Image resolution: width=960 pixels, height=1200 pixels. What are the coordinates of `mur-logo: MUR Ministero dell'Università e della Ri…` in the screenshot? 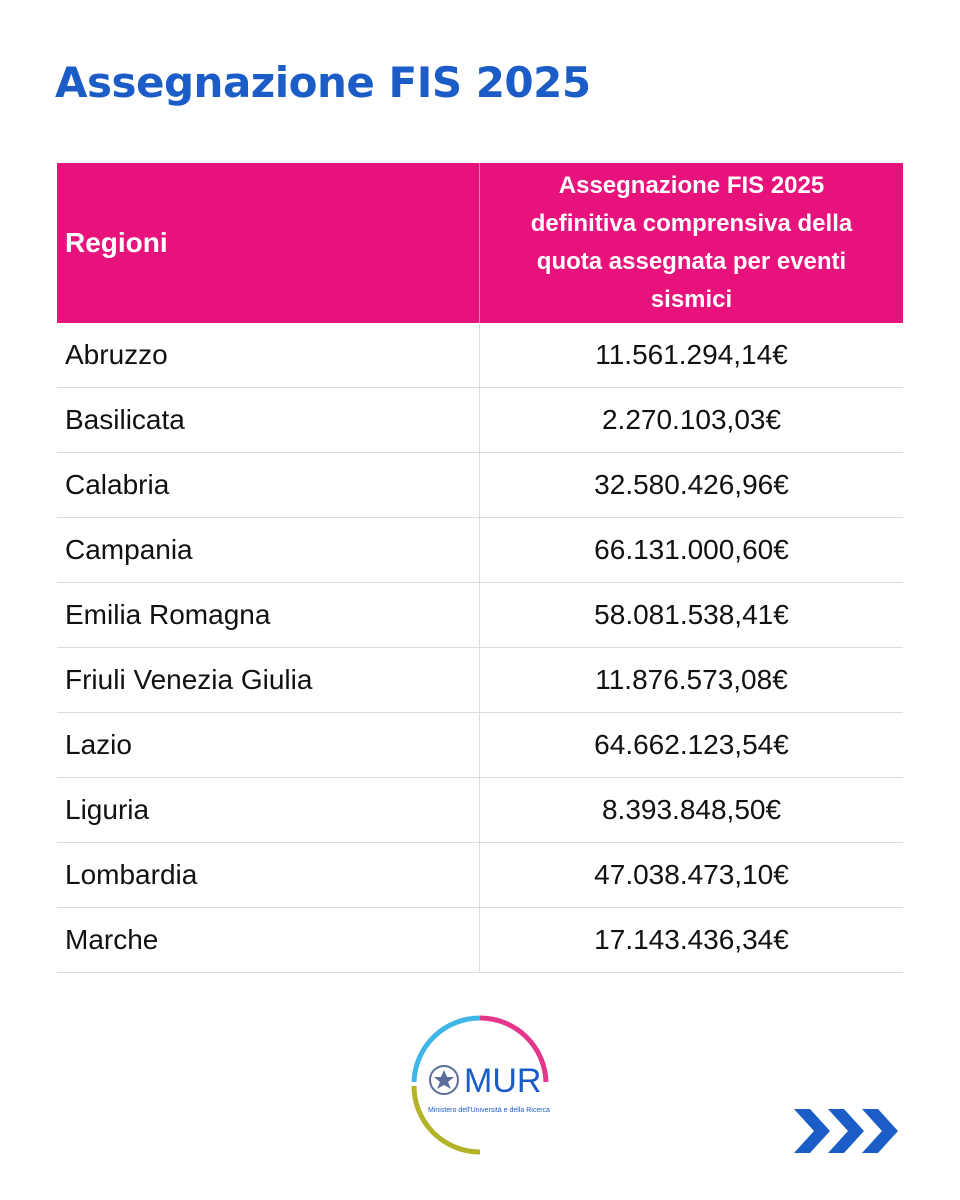 It's located at (480, 1085).